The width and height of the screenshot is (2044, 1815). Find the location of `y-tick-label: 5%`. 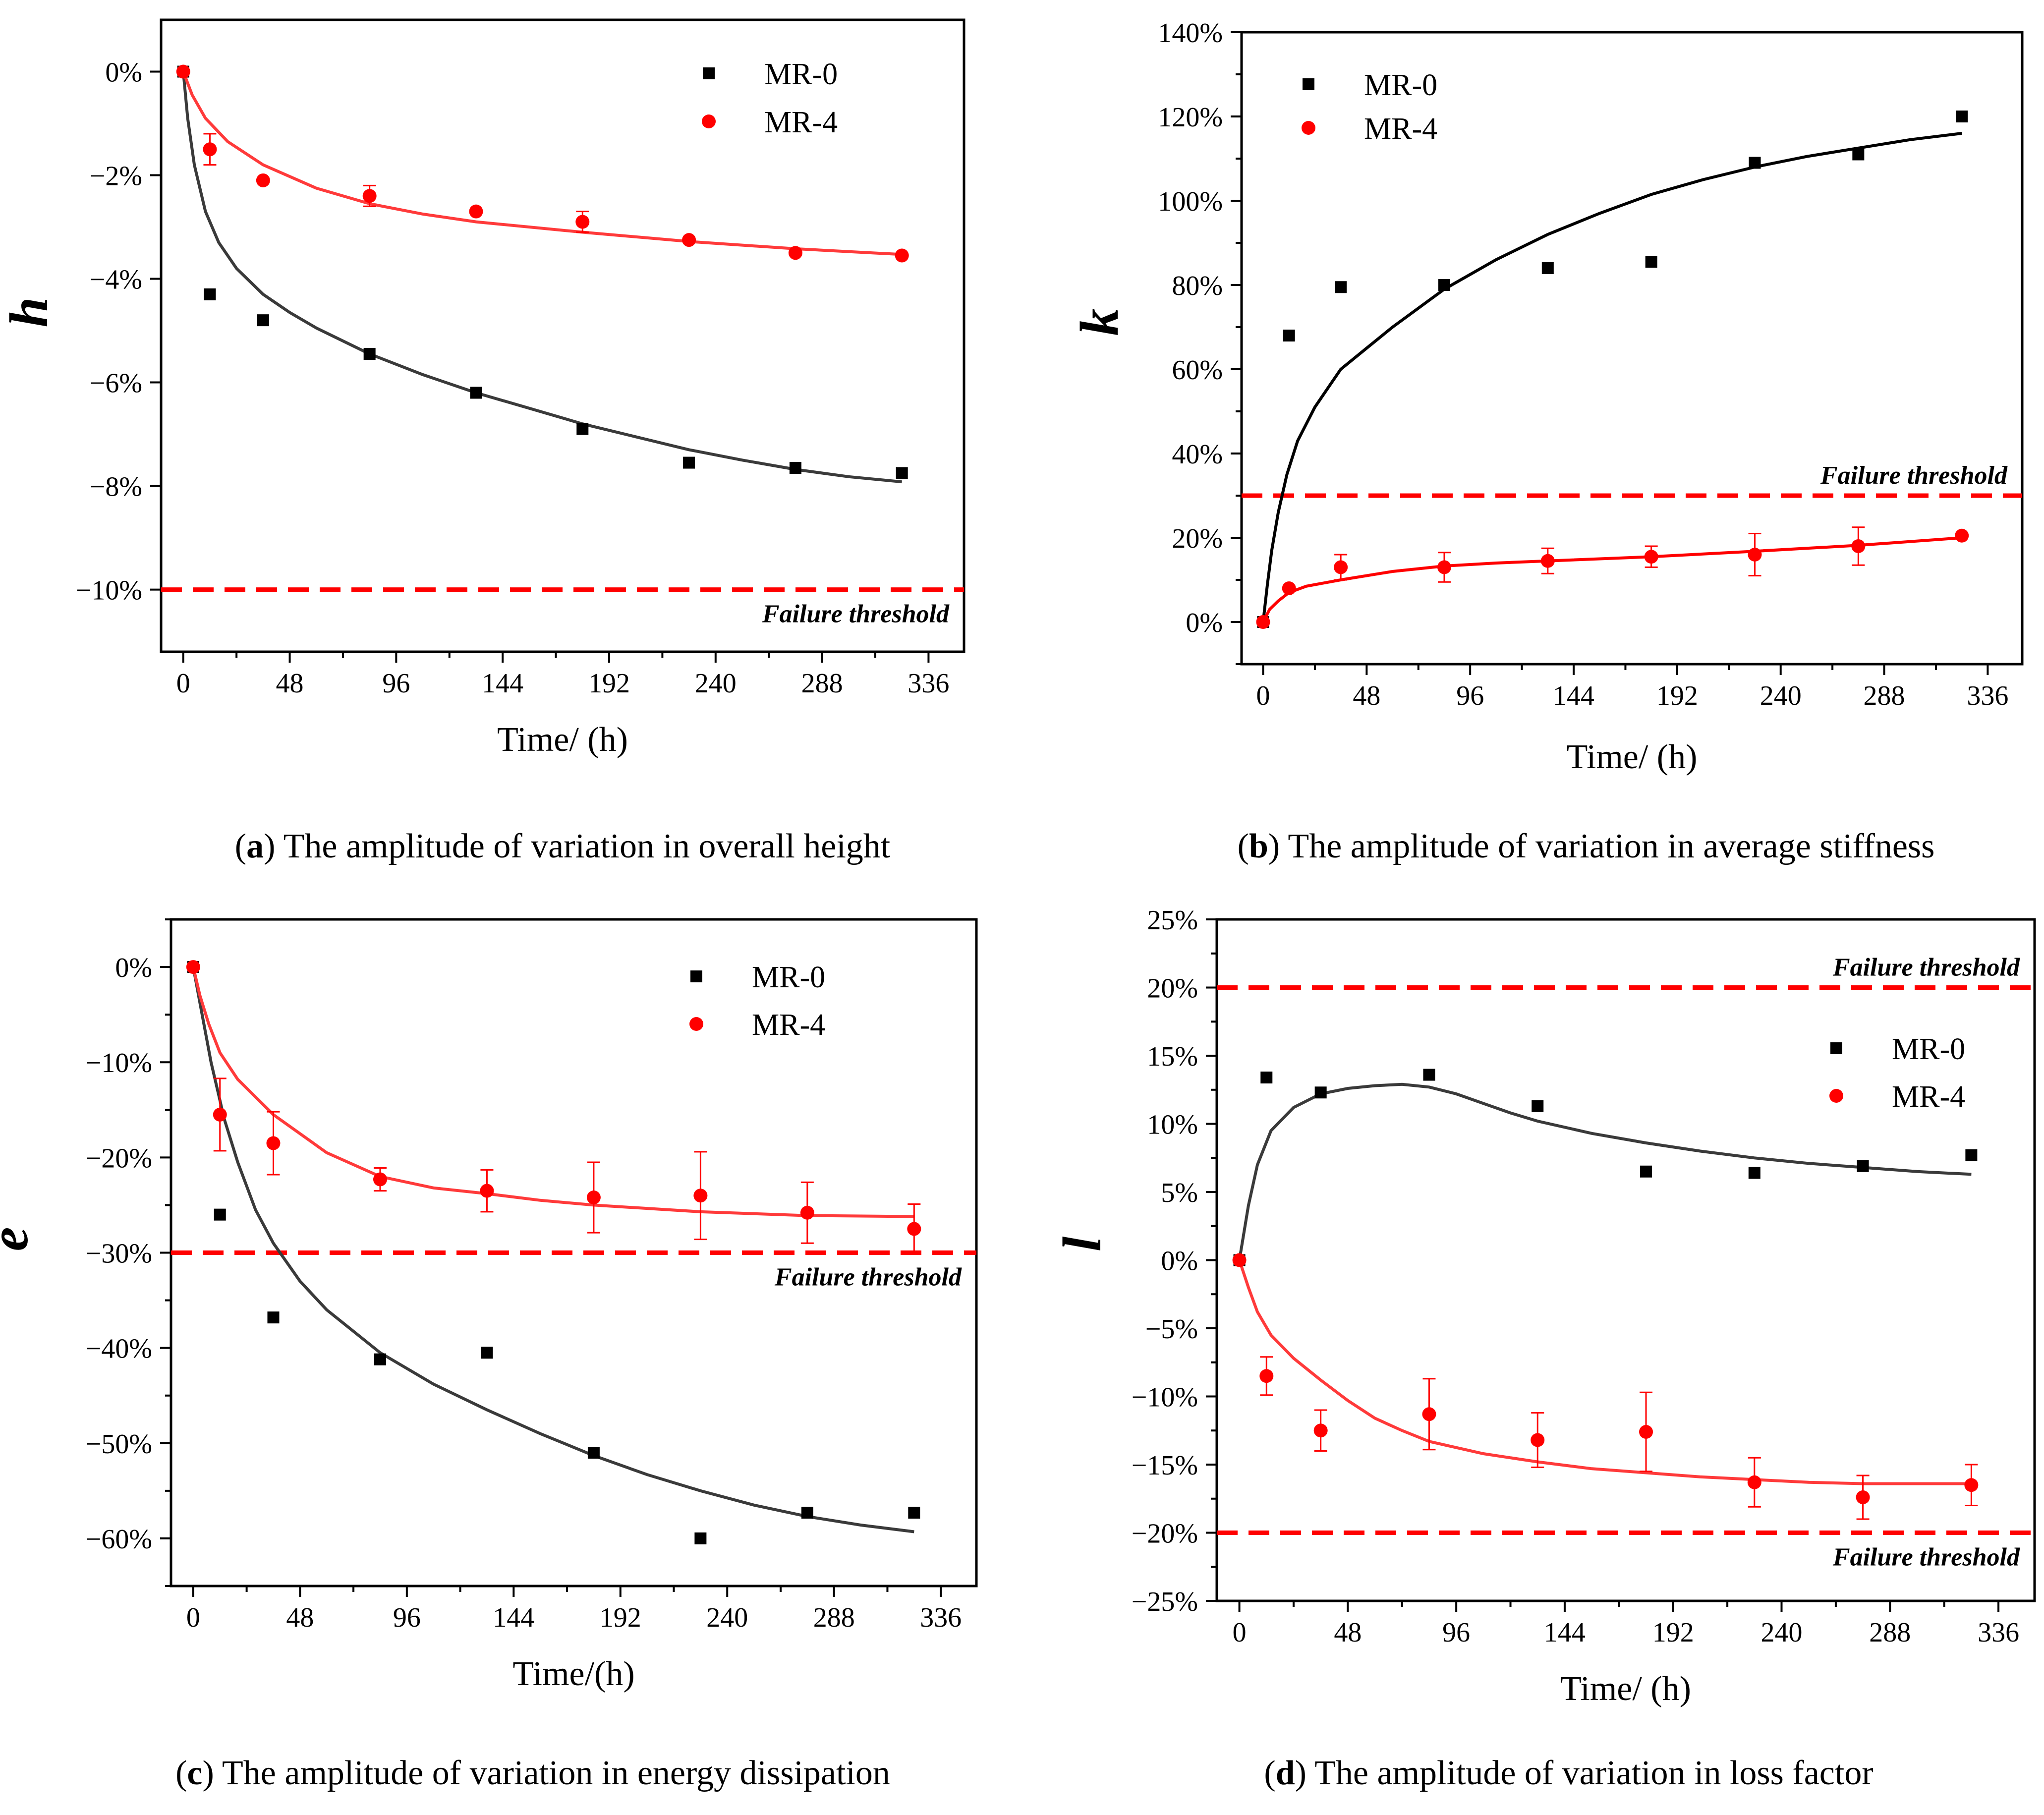

y-tick-label: 5% is located at coordinates (1179, 1193).